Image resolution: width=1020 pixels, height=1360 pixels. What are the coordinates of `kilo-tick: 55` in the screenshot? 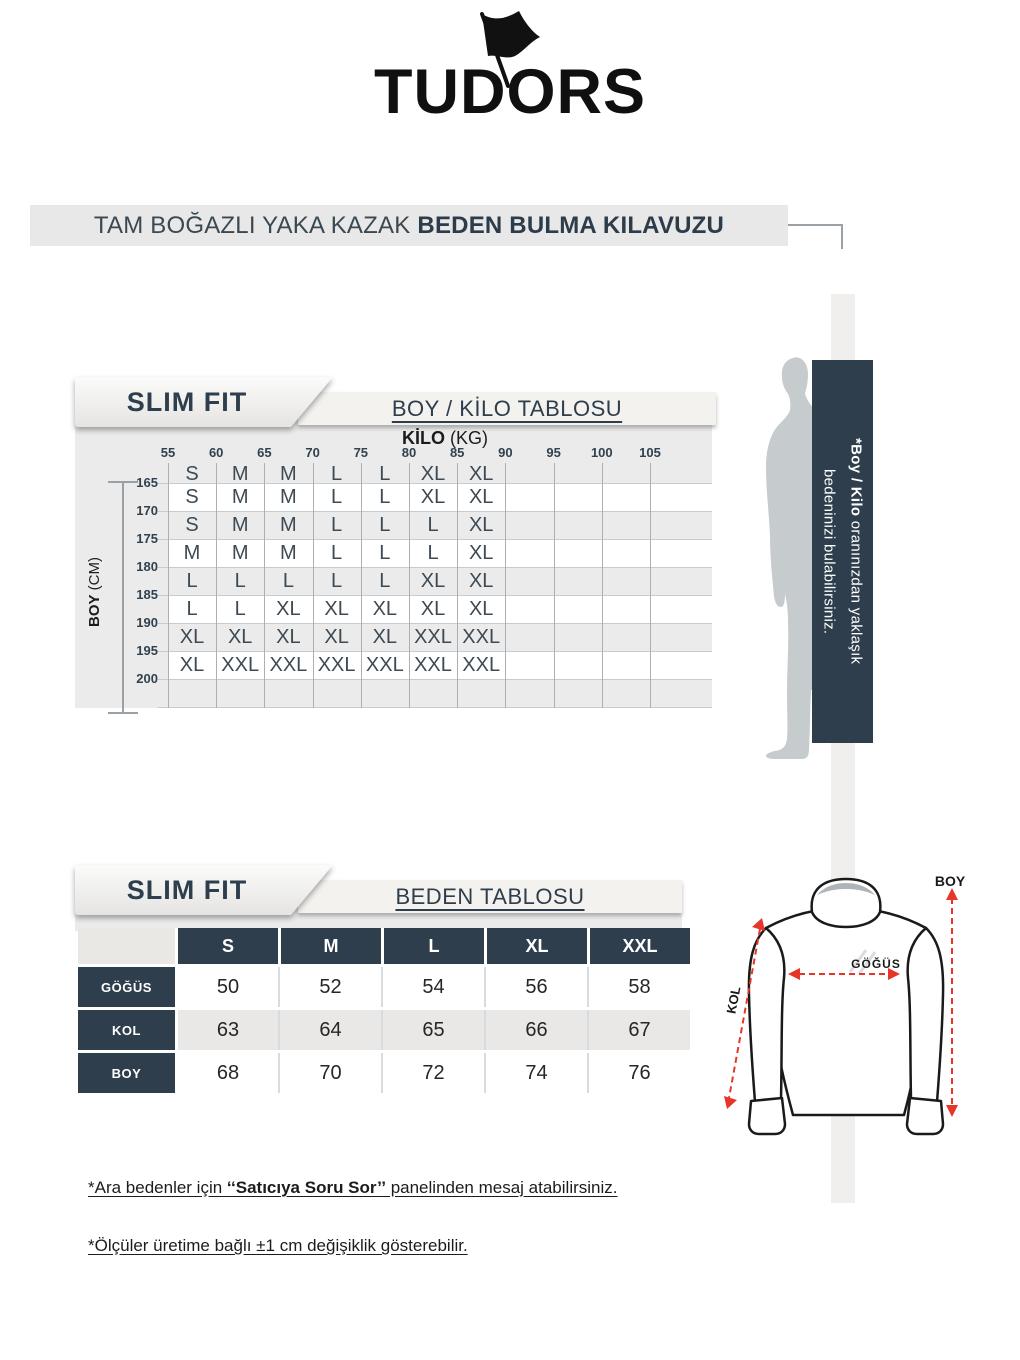 It's located at (168, 452).